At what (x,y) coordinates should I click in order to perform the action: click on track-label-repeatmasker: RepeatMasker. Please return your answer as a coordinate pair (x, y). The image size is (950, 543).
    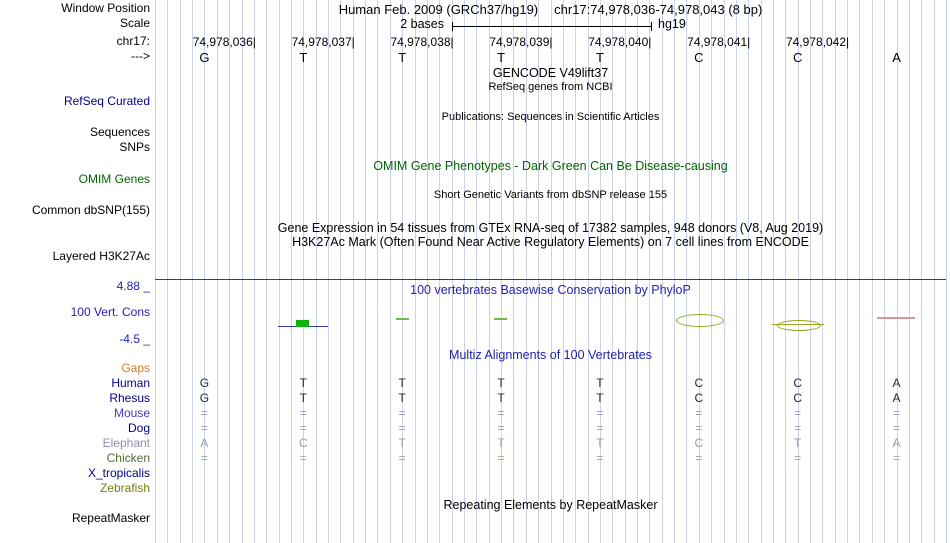
    Looking at the image, I should click on (110, 518).